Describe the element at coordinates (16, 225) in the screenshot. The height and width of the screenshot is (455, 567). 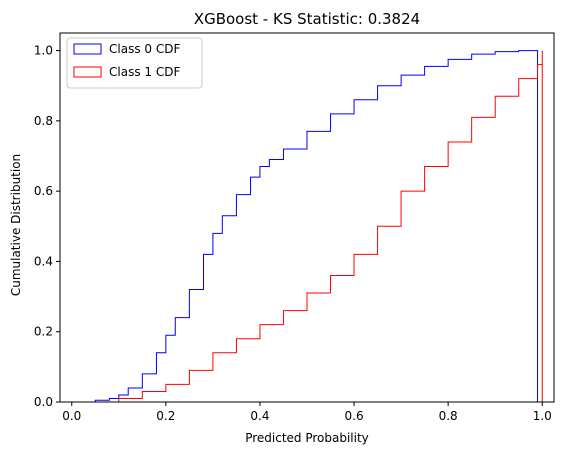
I see `y-axis-label: Cumulative Distribution` at that location.